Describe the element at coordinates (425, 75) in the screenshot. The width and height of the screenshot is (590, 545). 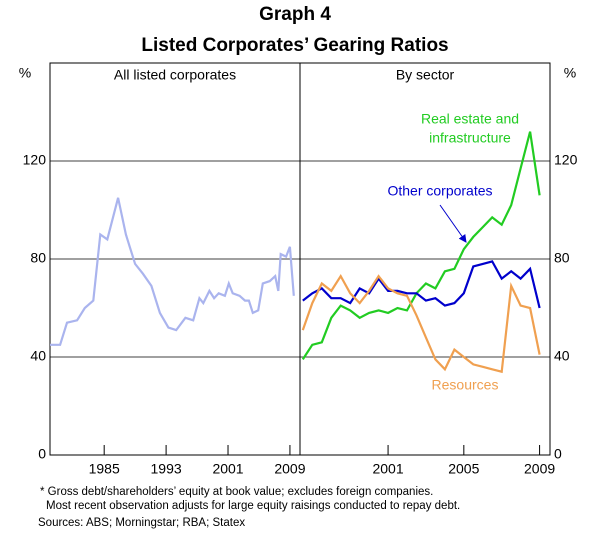
I see `panel-title: By sector` at that location.